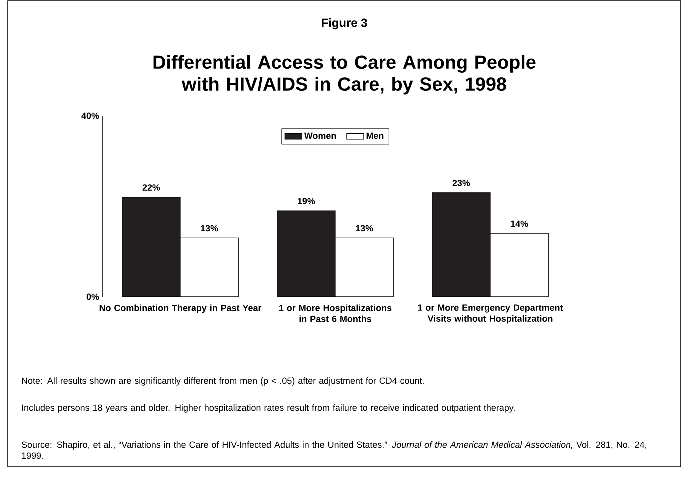  I want to click on y-tick-label: 0%, so click(93, 297).